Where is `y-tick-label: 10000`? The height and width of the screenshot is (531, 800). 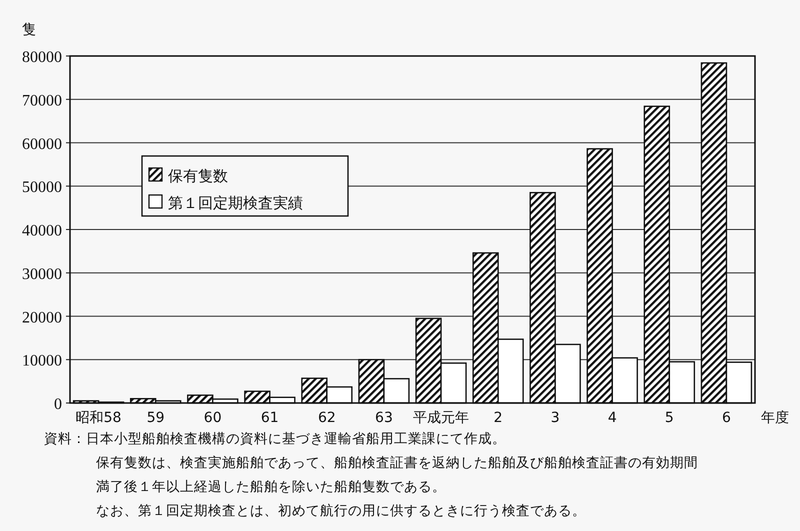
y-tick-label: 10000 is located at coordinates (42, 361).